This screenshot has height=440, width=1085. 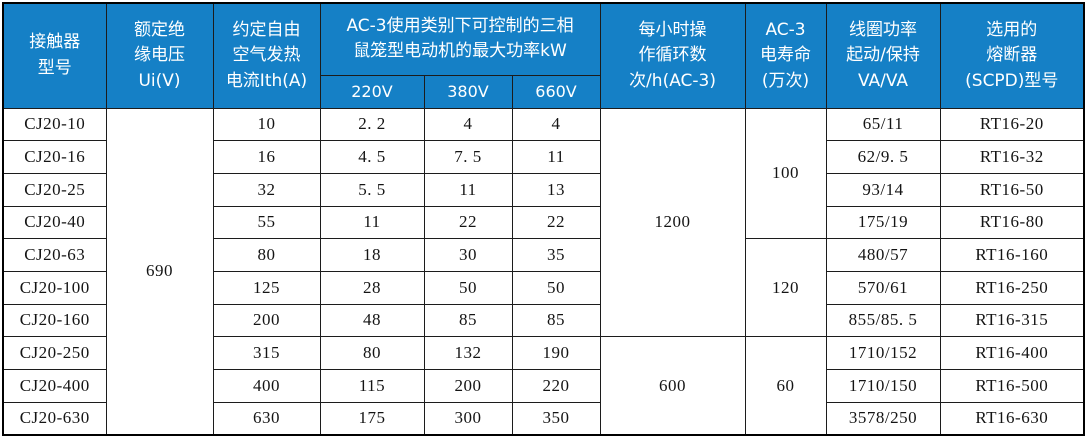 I want to click on cell-p220: 18, so click(x=372, y=255).